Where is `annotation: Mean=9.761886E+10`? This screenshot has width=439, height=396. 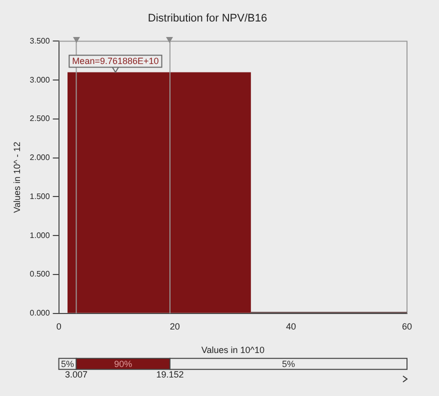
annotation: Mean=9.761886E+10 is located at coordinates (115, 61).